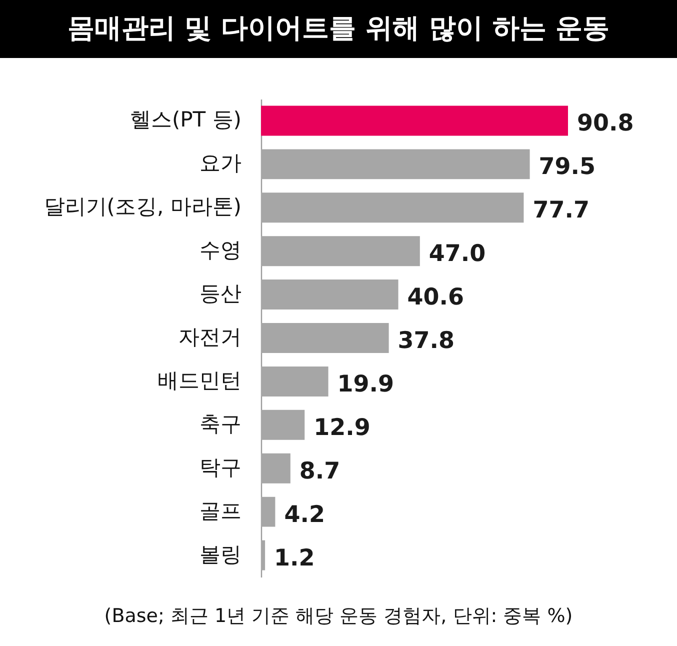 This screenshot has height=646, width=677. Describe the element at coordinates (221, 510) in the screenshot. I see `y-tick-label: 골프` at that location.